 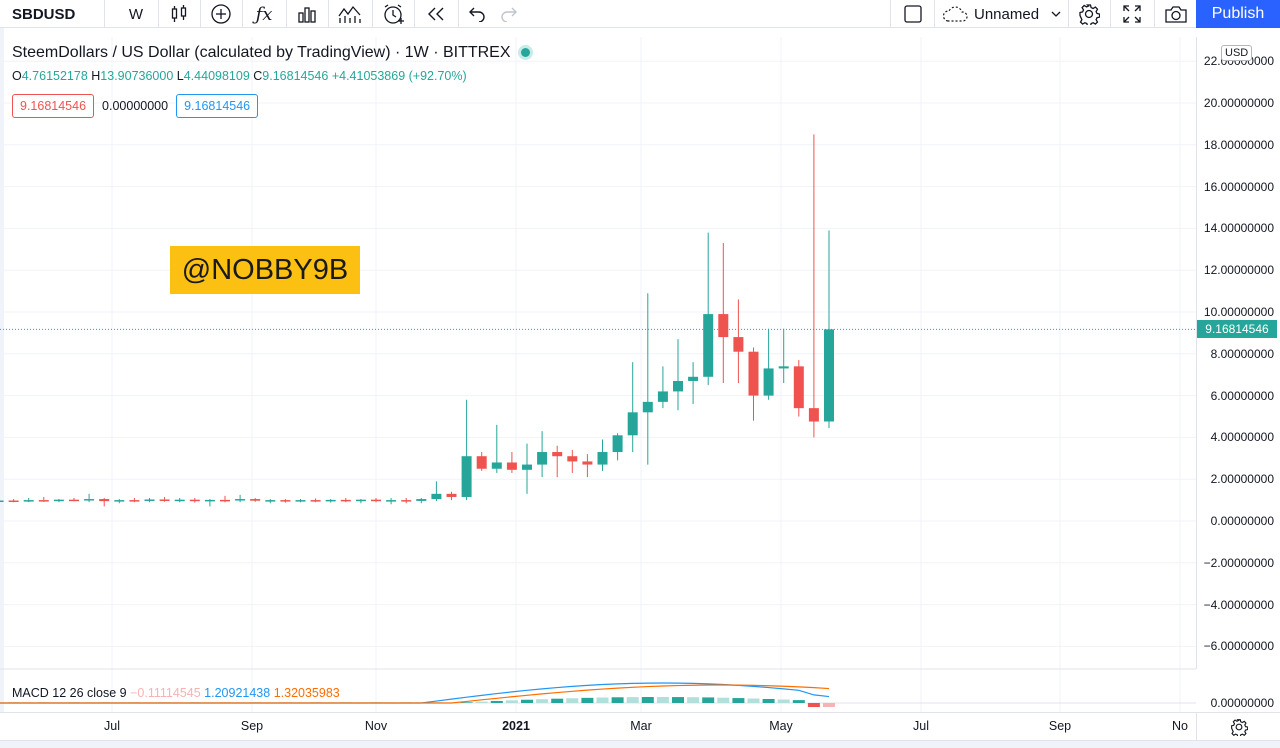 What do you see at coordinates (1238, 186) in the screenshot?
I see `price-axis-label: 16.00000000` at bounding box center [1238, 186].